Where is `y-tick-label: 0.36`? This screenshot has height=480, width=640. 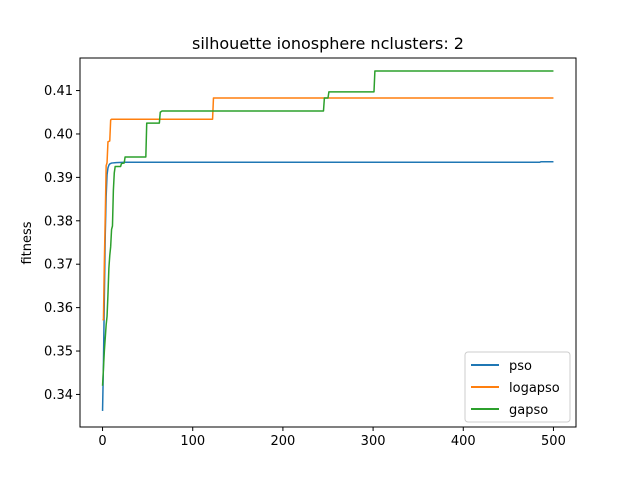
y-tick-label: 0.36 is located at coordinates (58, 308).